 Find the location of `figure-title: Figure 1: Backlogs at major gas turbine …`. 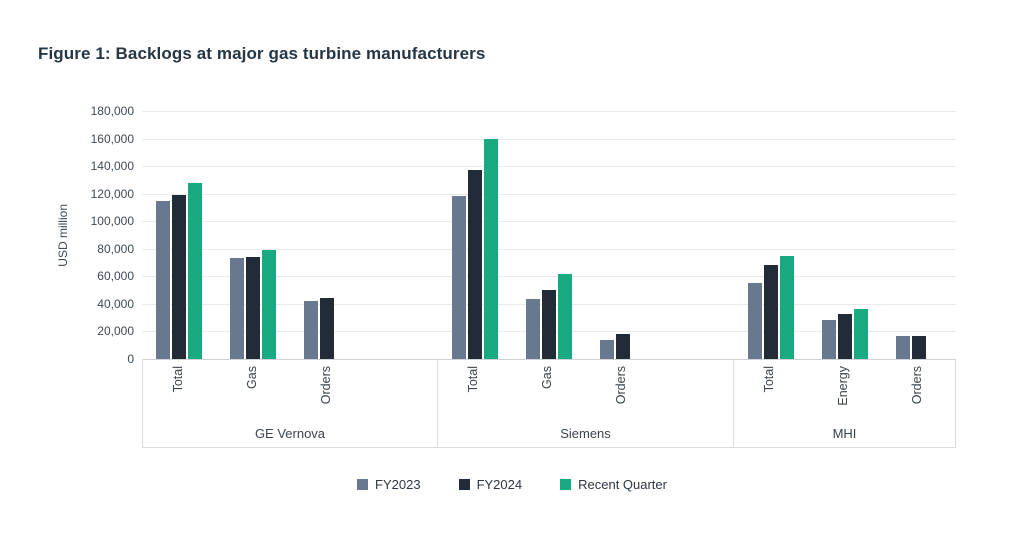

figure-title: Figure 1: Backlogs at major gas turbine … is located at coordinates (262, 53).